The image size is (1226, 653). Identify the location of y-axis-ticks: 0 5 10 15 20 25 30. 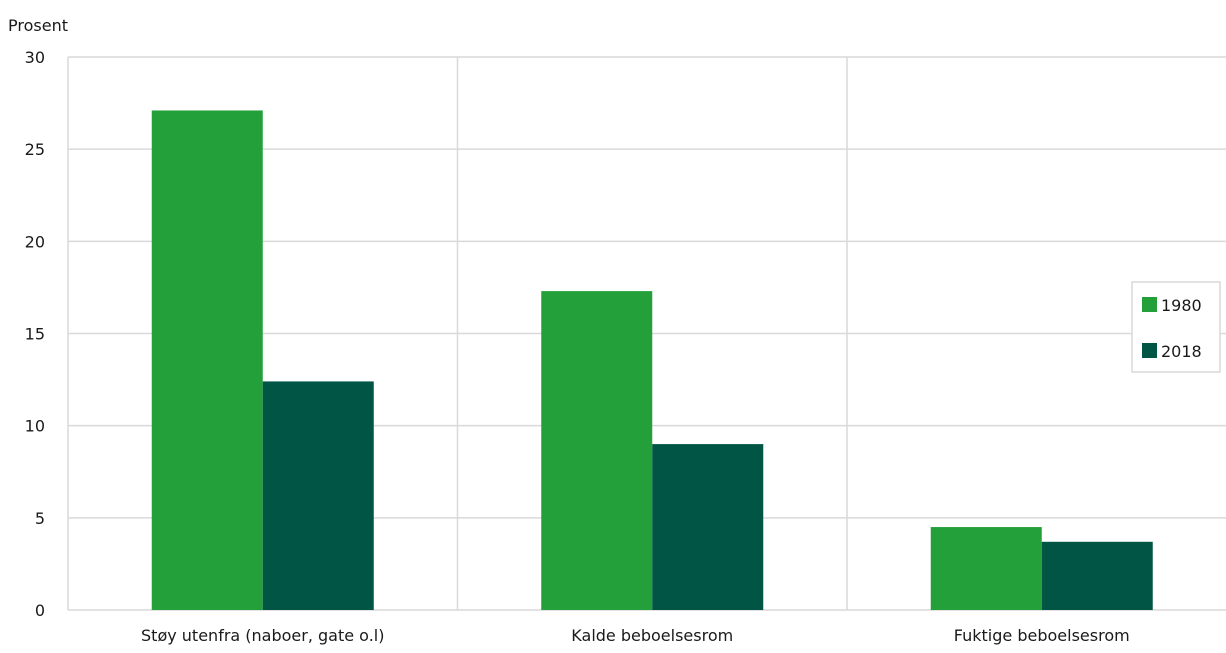
(35, 334).